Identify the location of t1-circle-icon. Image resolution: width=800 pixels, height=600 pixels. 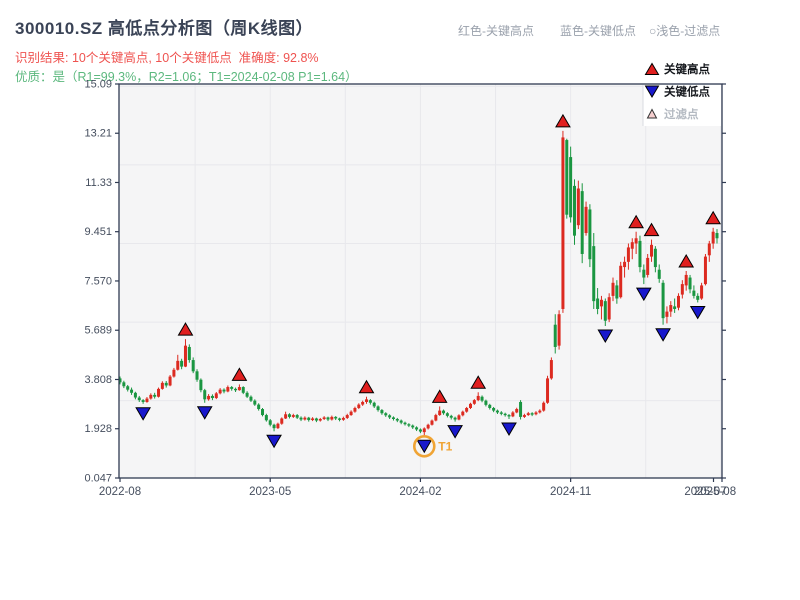
(424, 446).